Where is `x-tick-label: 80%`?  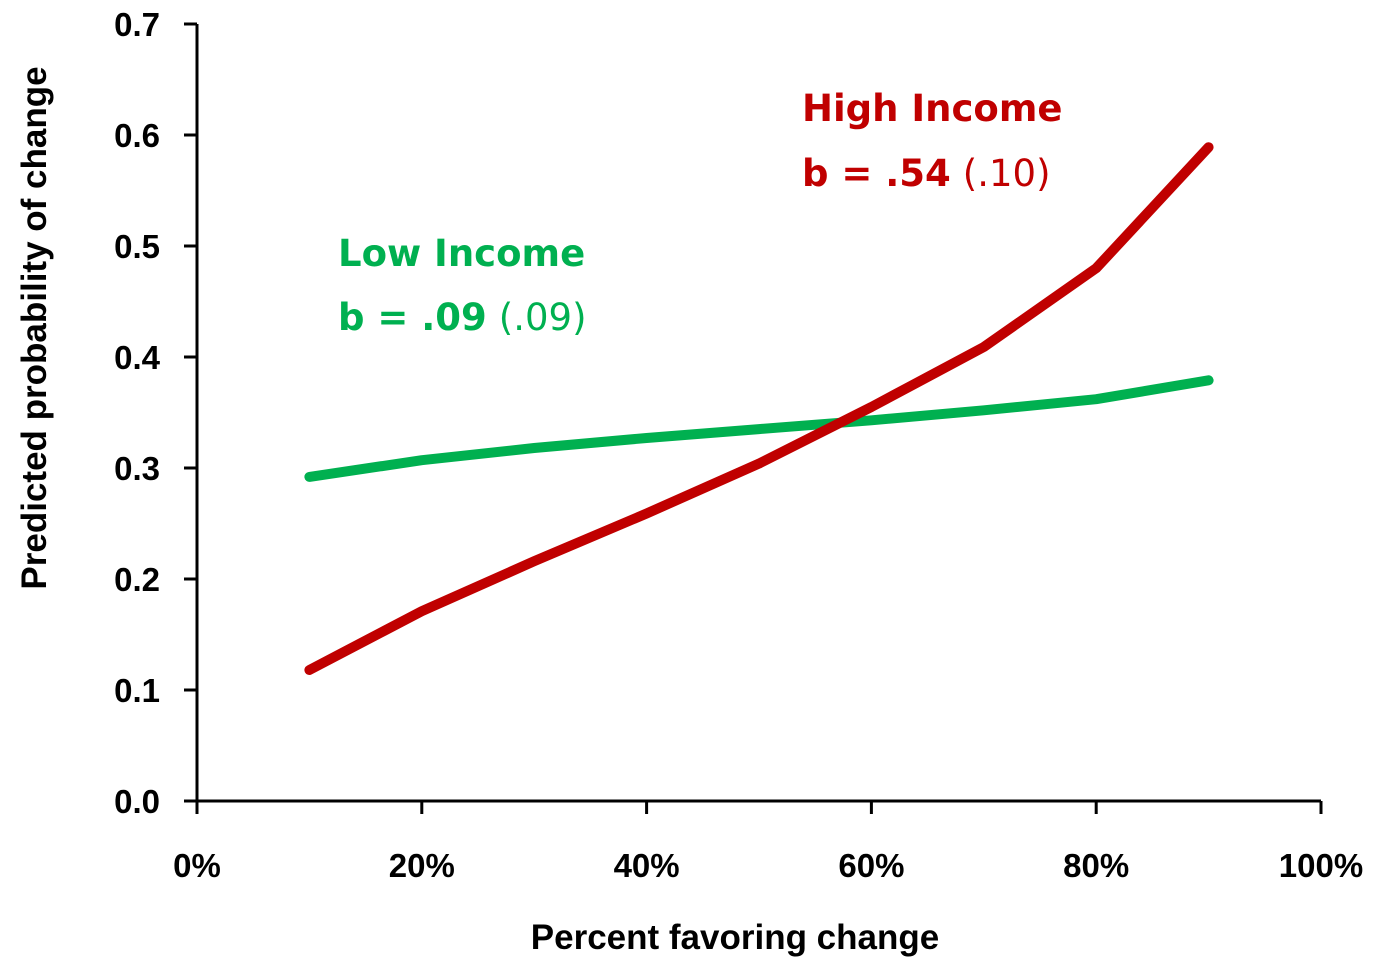 x-tick-label: 80% is located at coordinates (1096, 865).